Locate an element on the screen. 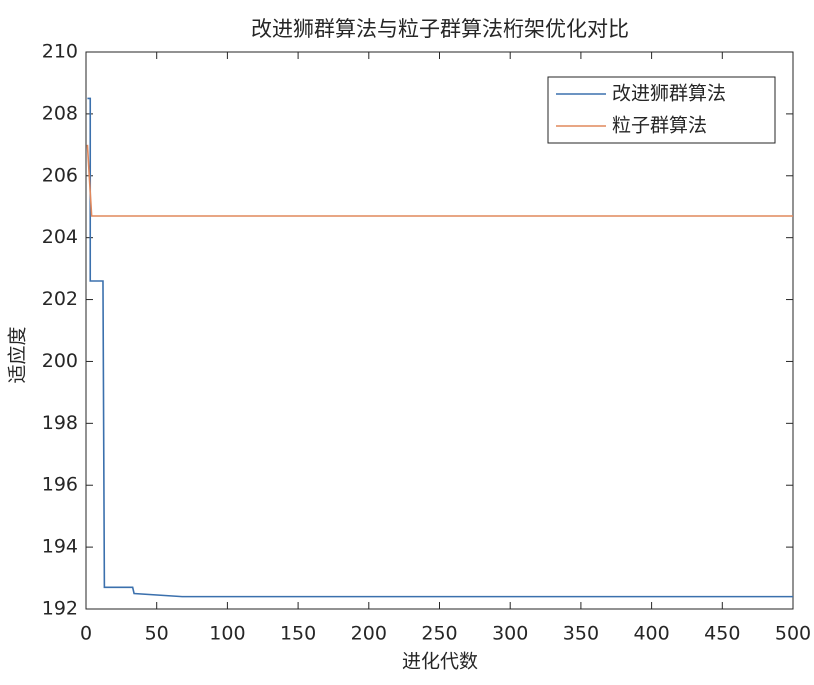  chart-title: 改进狮群算法与粒子群算法桁架优化对比 is located at coordinates (440, 29).